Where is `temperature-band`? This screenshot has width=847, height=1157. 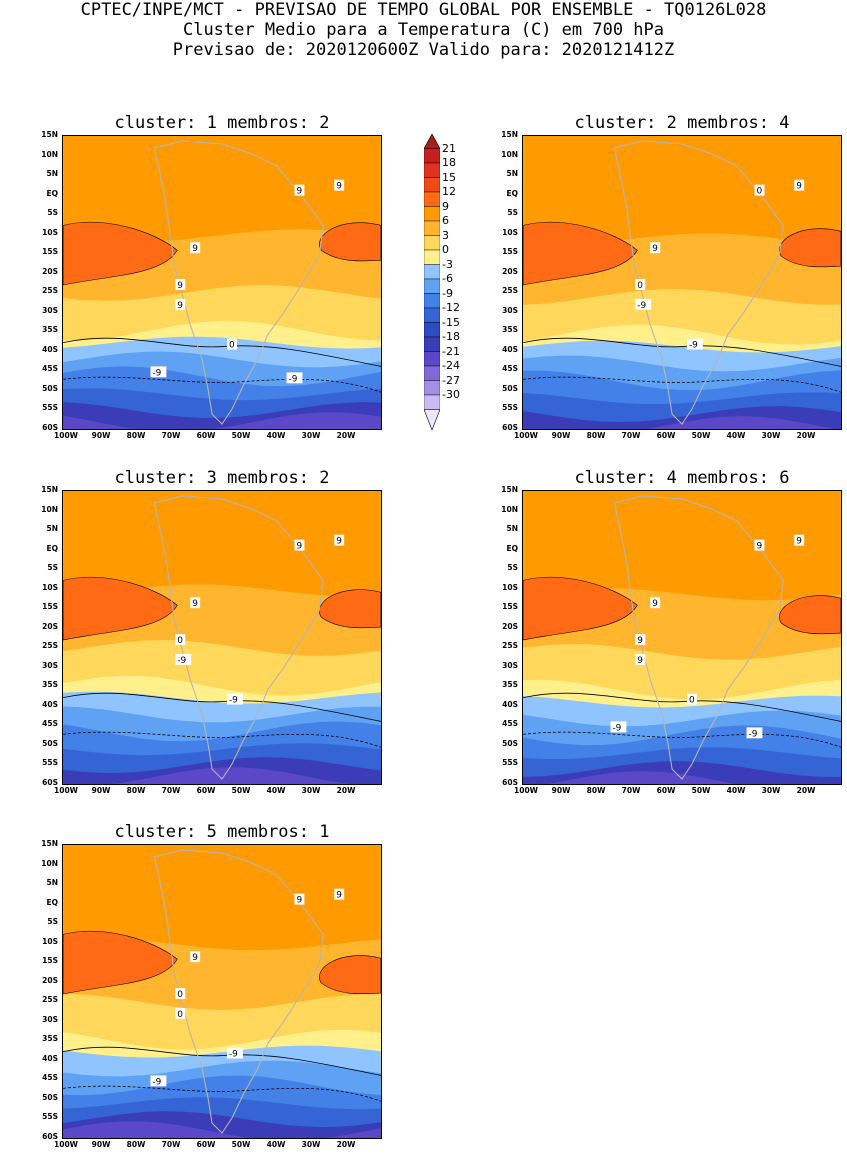
temperature-band is located at coordinates (222, 1129).